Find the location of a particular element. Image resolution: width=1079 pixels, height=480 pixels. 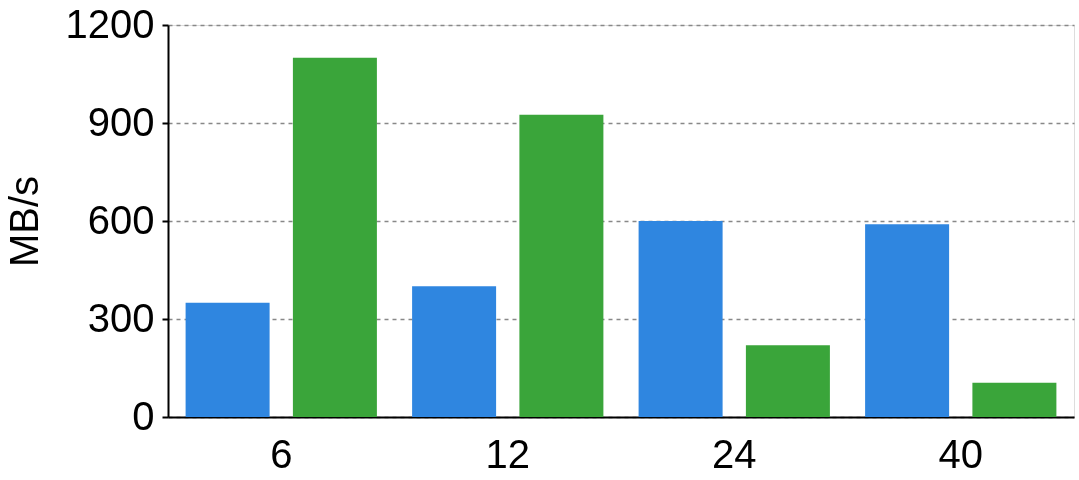

x-tick-label: 40 is located at coordinates (960, 453).